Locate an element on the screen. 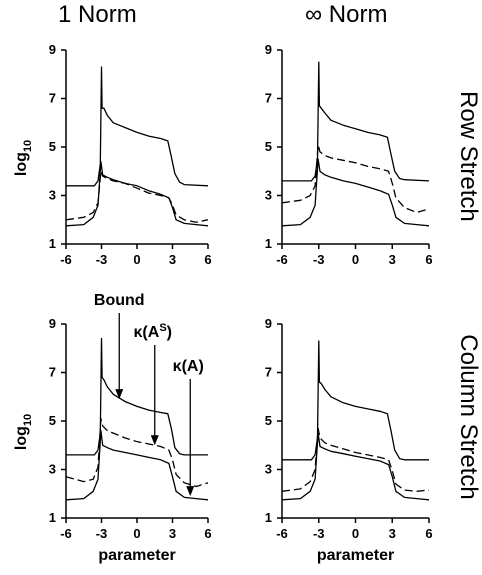  column-title-inf-norm: ∞ Norm is located at coordinates (346, 14).